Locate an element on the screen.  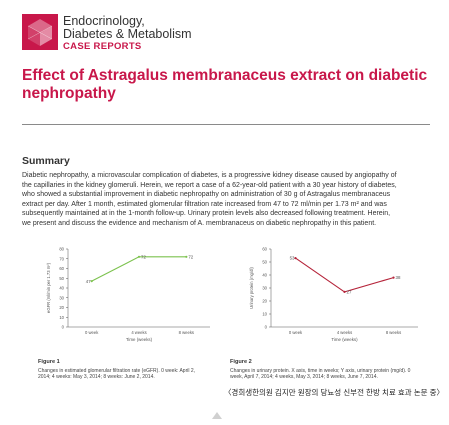
protein-y-tick-label: 40 is located at coordinates (264, 275).